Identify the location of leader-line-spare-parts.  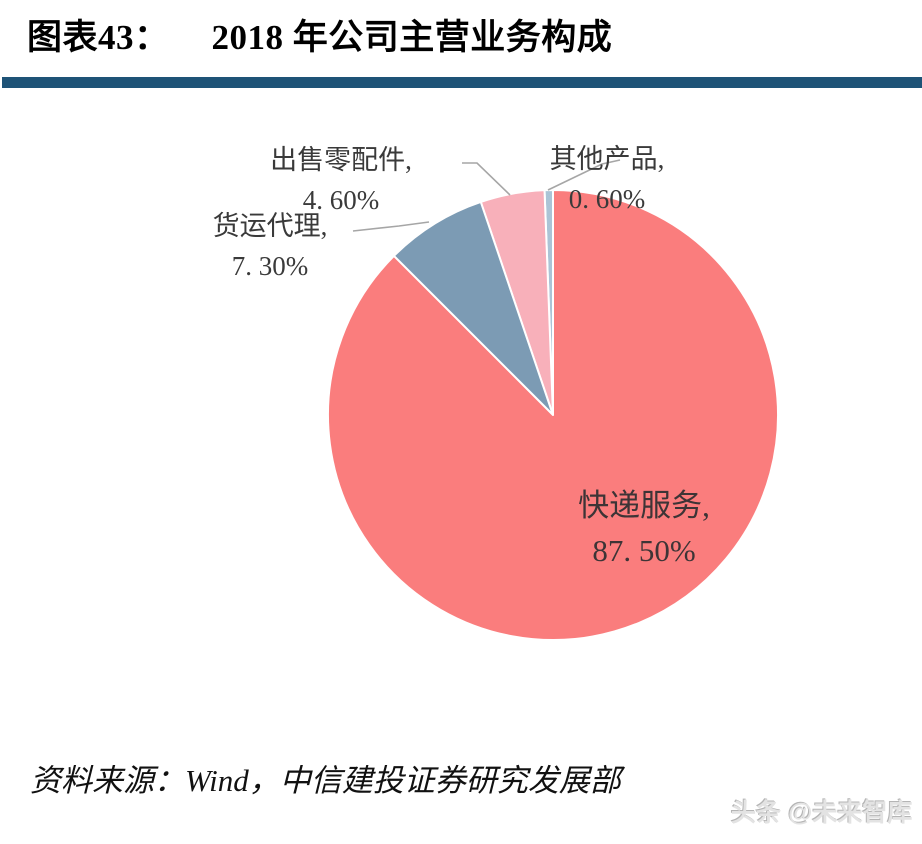
(486, 179).